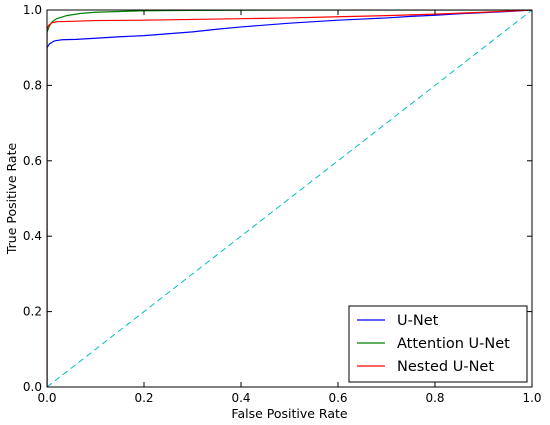  What do you see at coordinates (32, 236) in the screenshot?
I see `y-tick-label: 0.4` at bounding box center [32, 236].